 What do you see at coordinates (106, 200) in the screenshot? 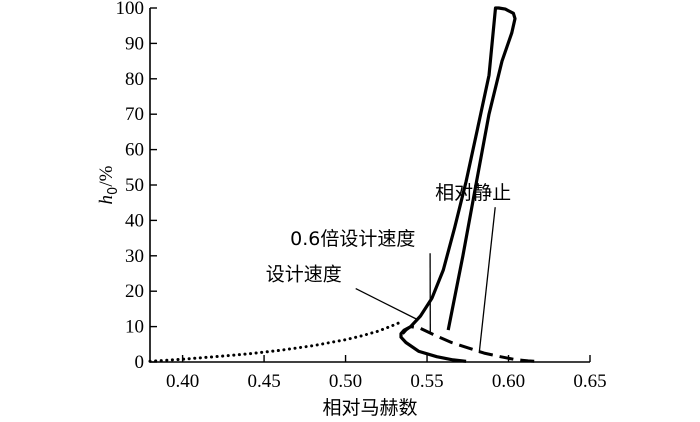
I see `y-axis-label-main: h` at bounding box center [106, 200].